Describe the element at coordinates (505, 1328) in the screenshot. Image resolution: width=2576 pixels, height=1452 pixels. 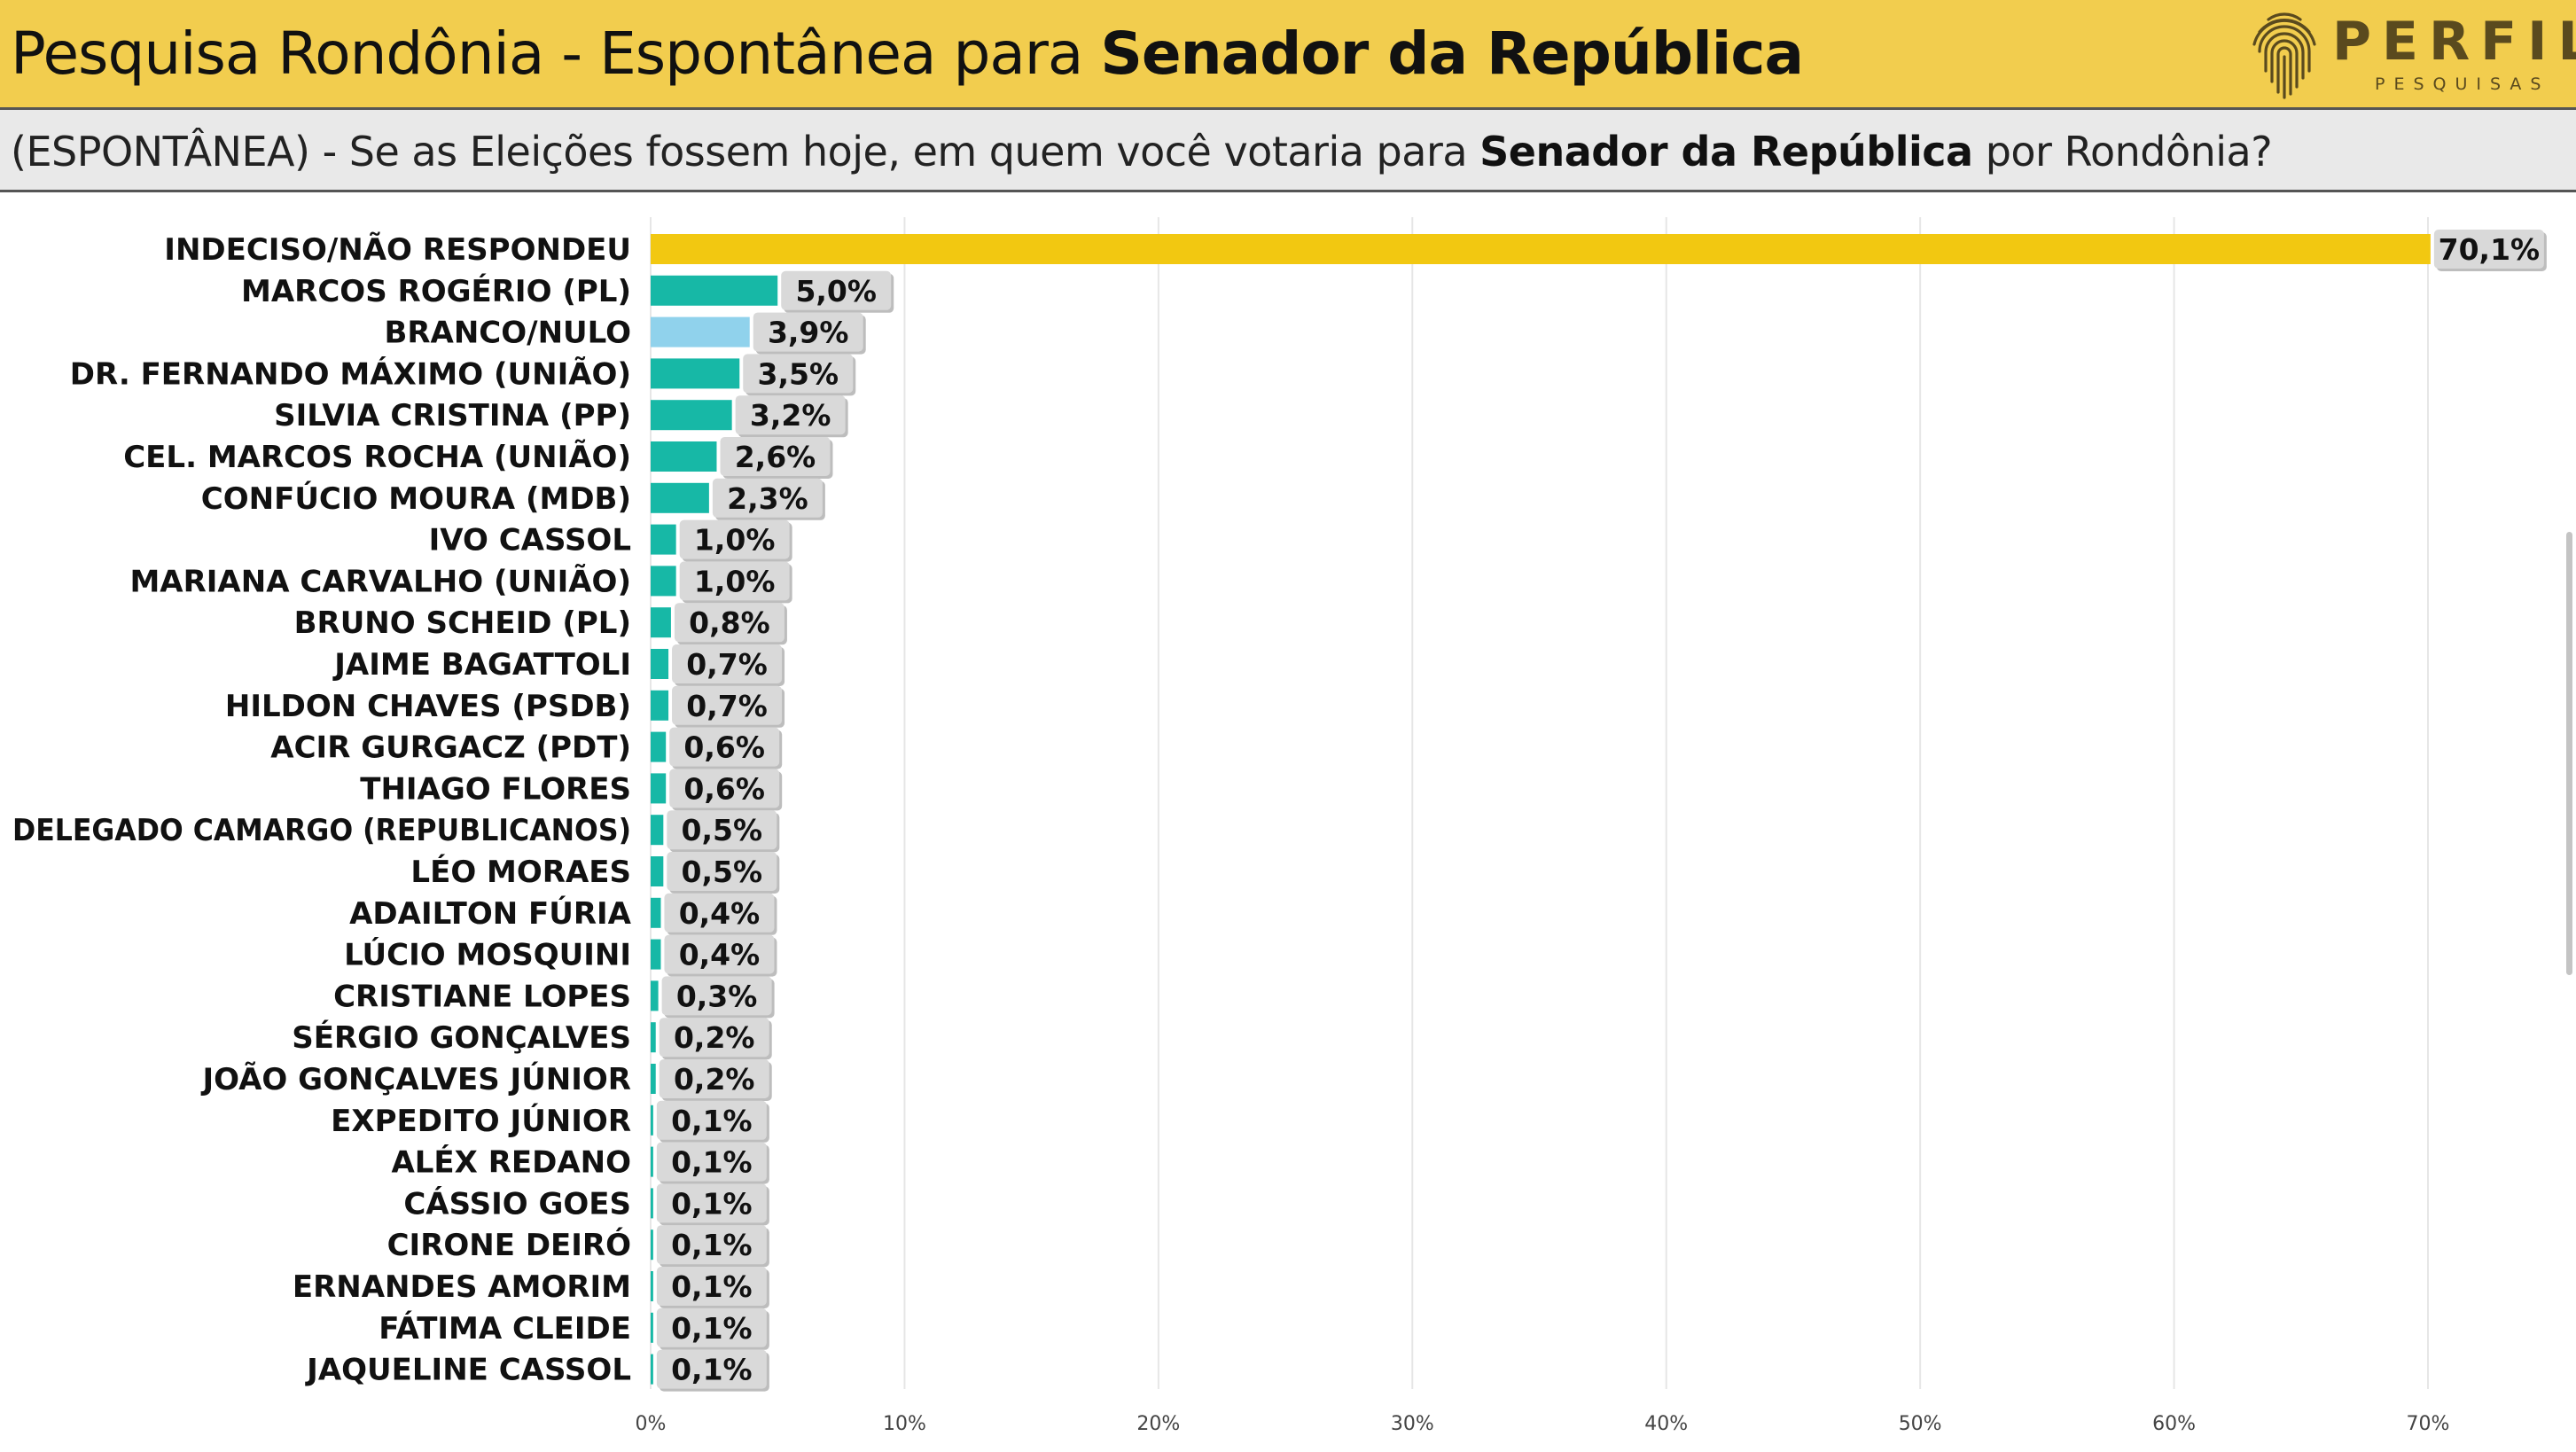
I see `category-label: FÁTIMA CLEIDE` at that location.